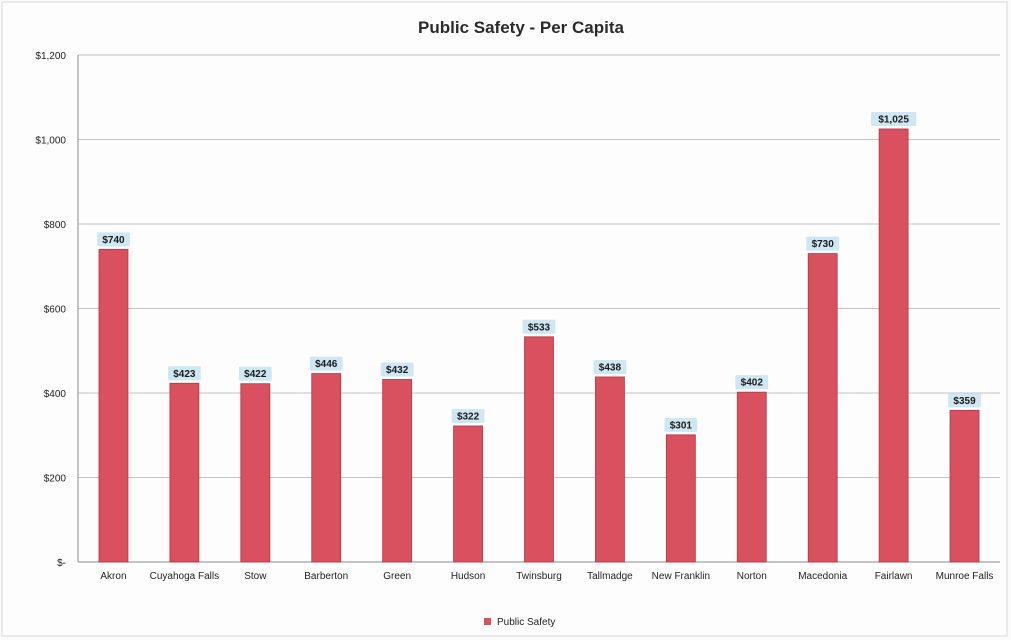 The width and height of the screenshot is (1011, 640). I want to click on data-label: $438, so click(610, 367).